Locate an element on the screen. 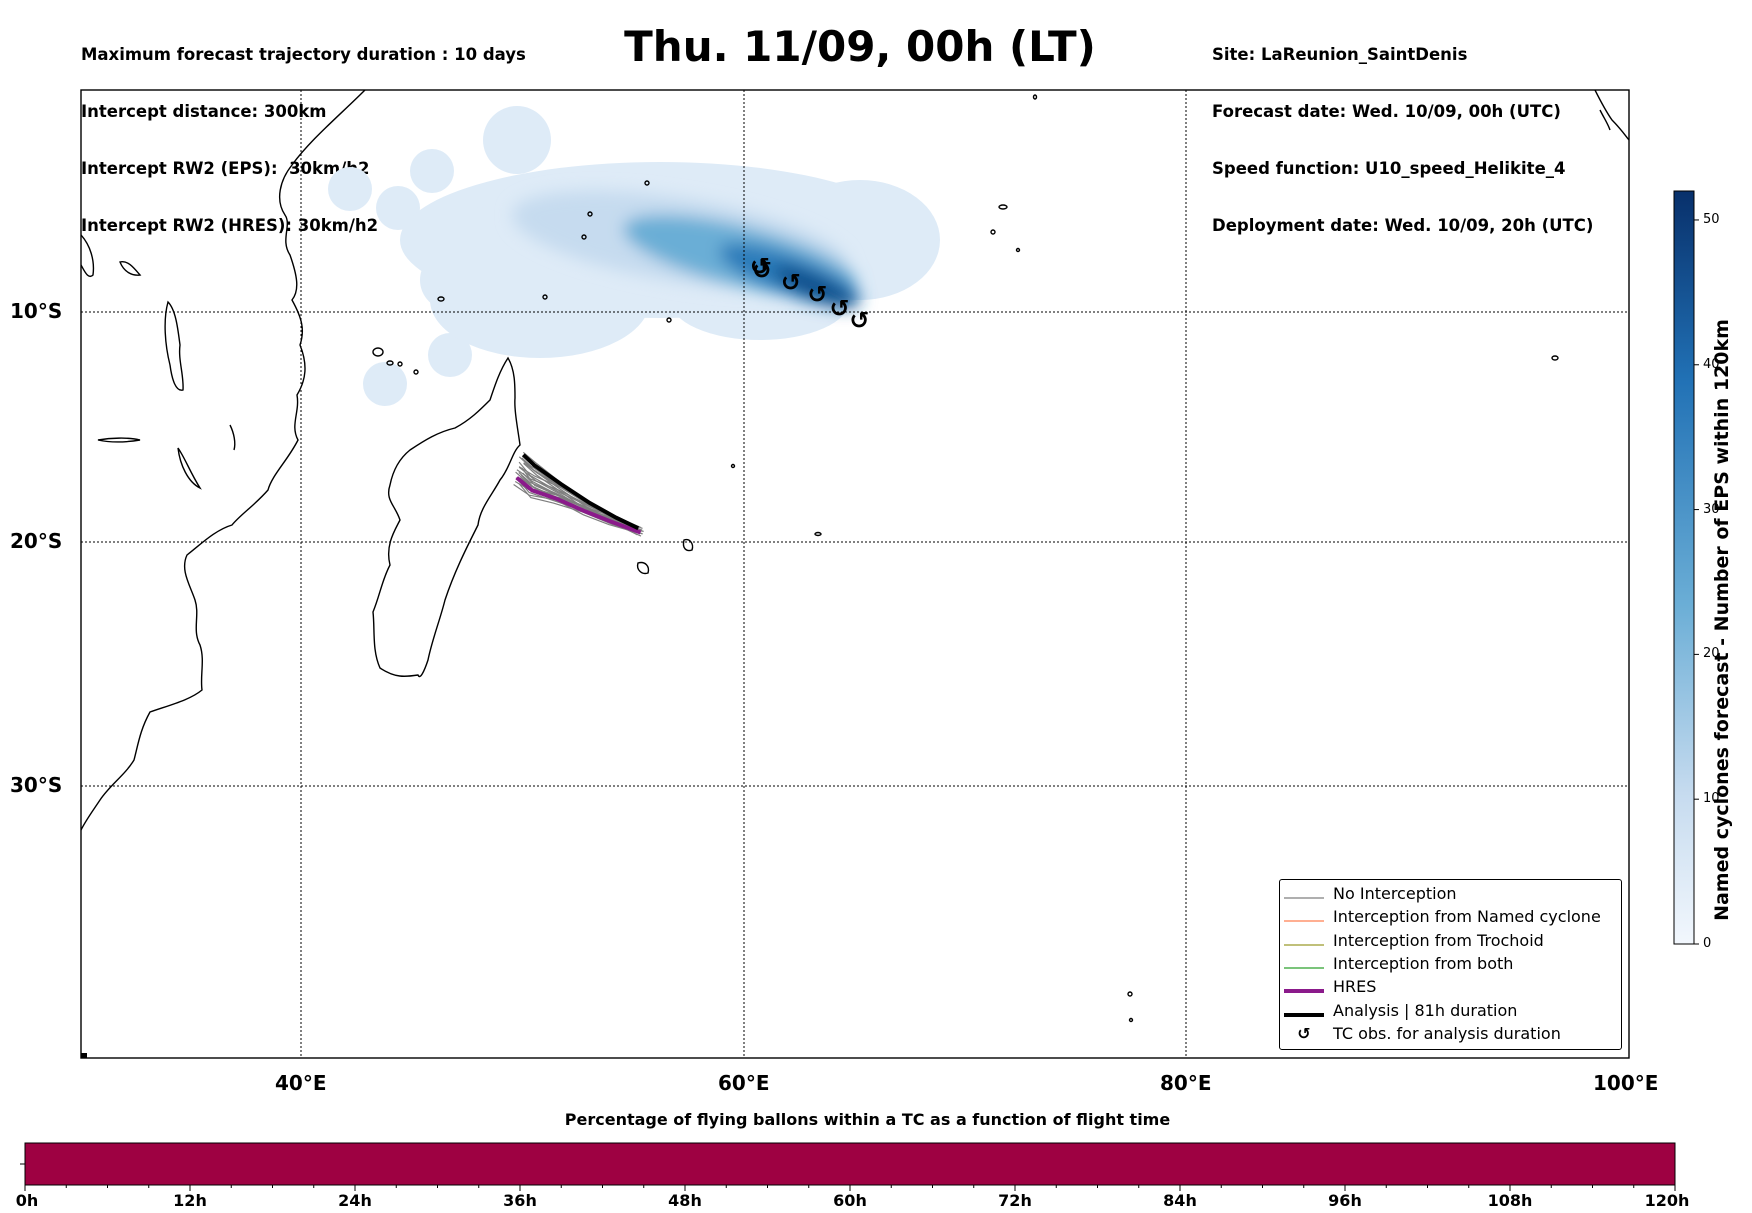  lon-label-60e: 60°E is located at coordinates (744, 1083).